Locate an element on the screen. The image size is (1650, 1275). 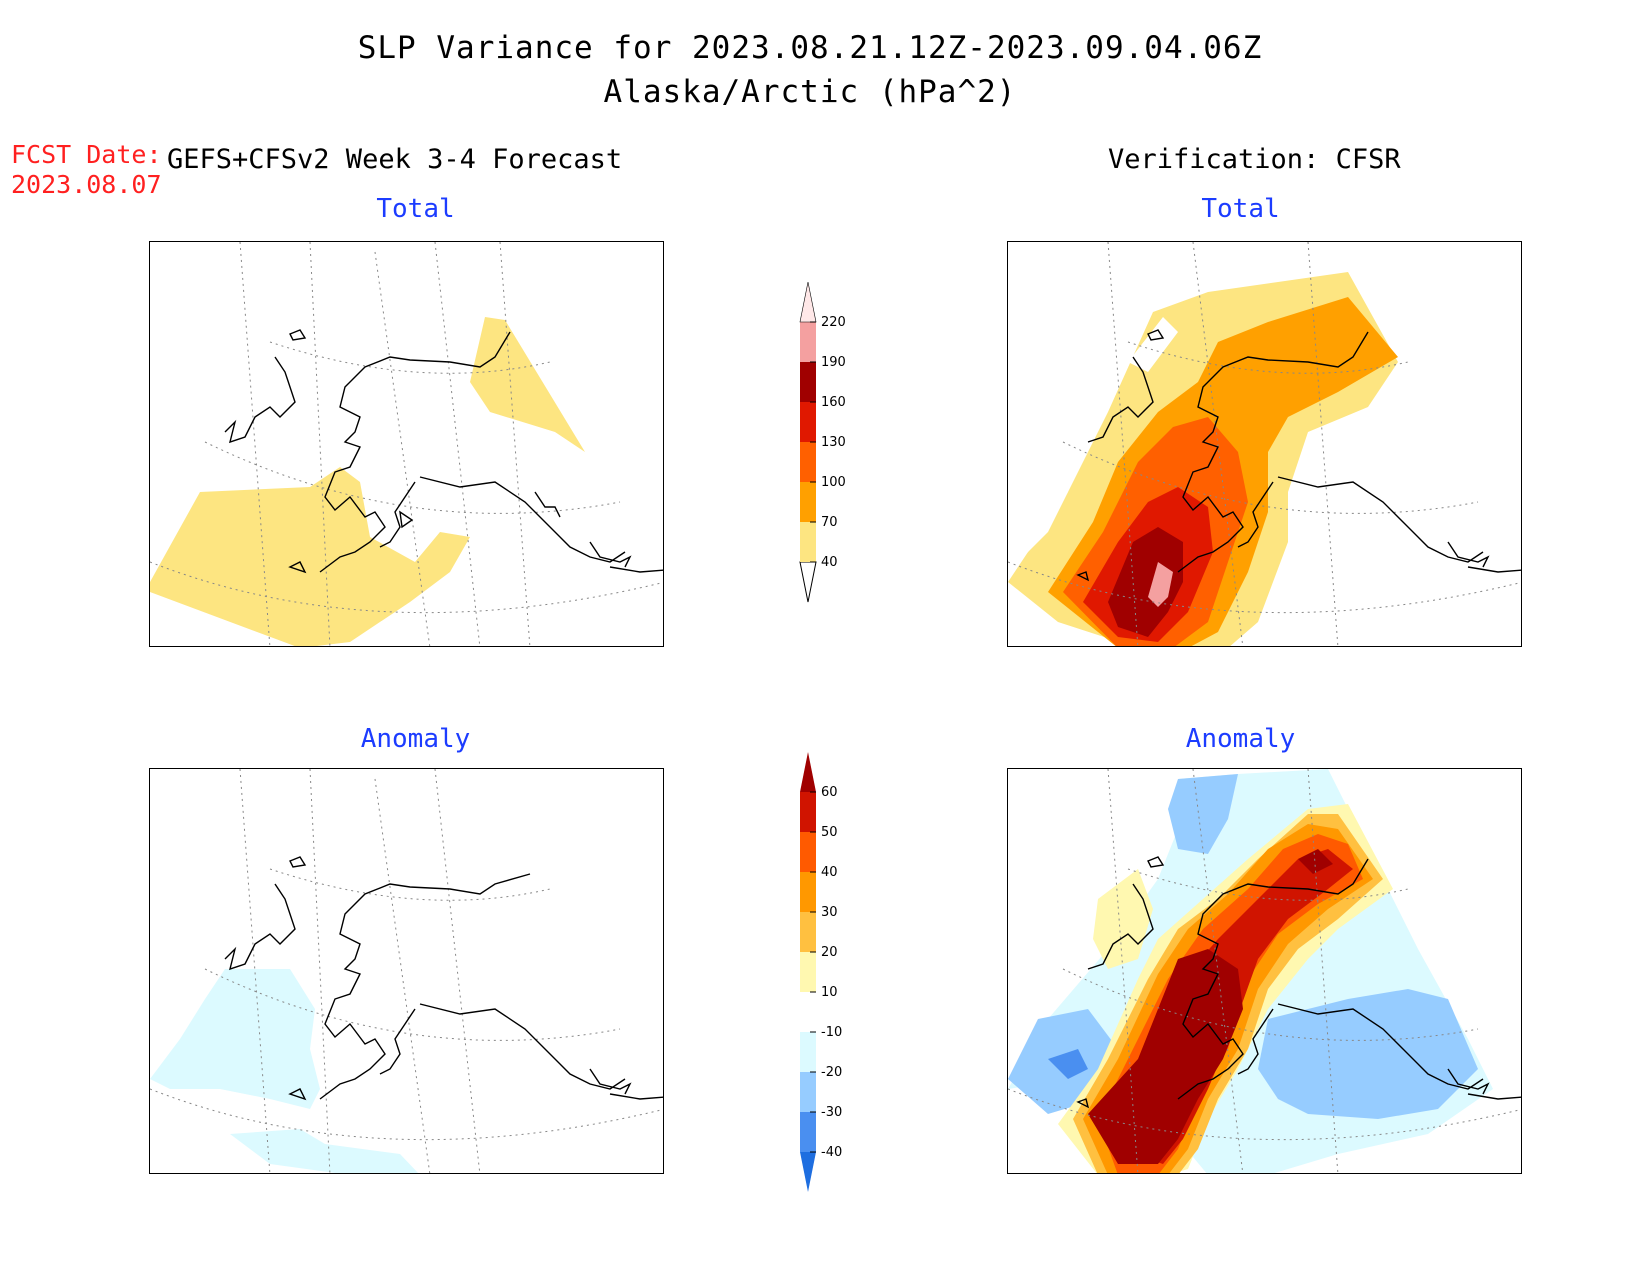
colorbar-tick-label: 160 is located at coordinates (833, 402).